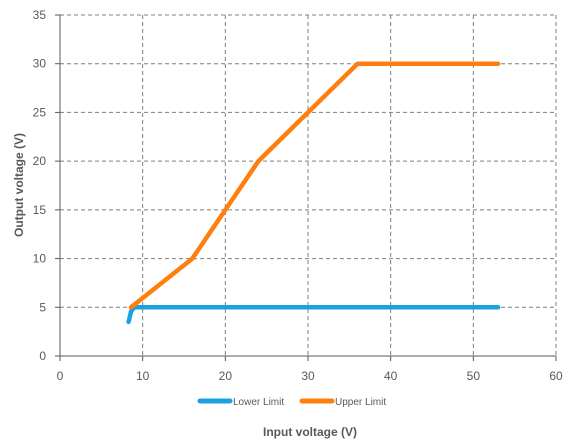 This screenshot has height=445, width=569. I want to click on legend: Lower Limit Upper Limit, so click(291, 402).